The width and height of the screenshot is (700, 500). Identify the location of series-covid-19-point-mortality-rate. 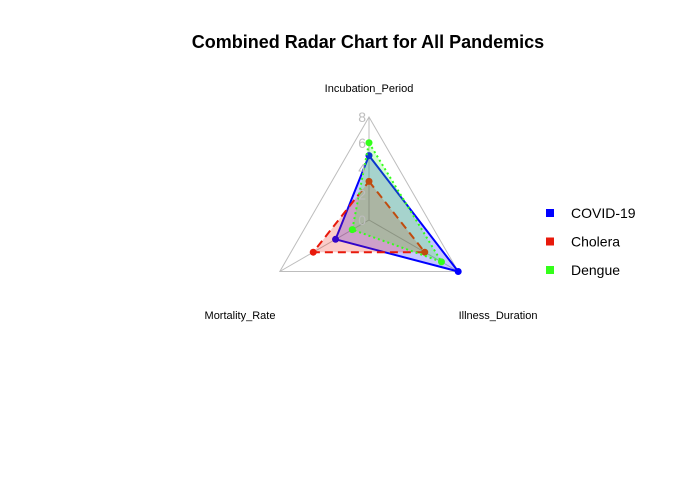
(336, 239).